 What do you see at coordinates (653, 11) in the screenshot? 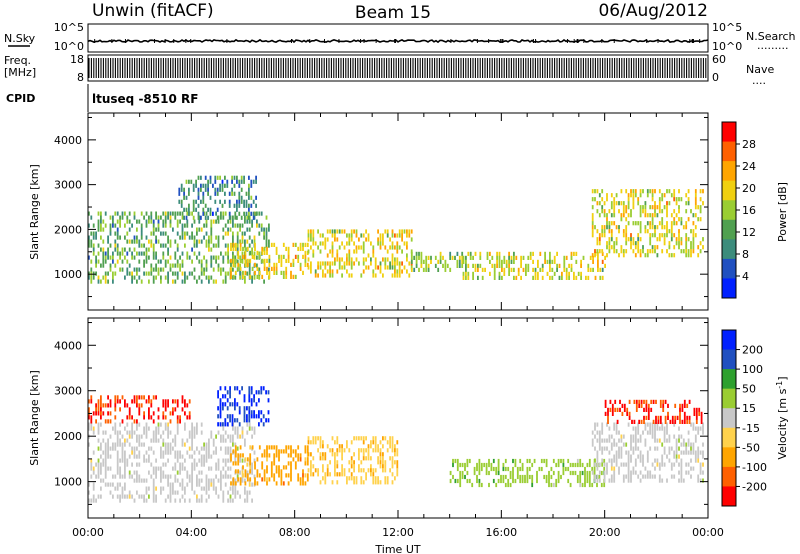
I see `date-title: 06/Aug/2012` at bounding box center [653, 11].